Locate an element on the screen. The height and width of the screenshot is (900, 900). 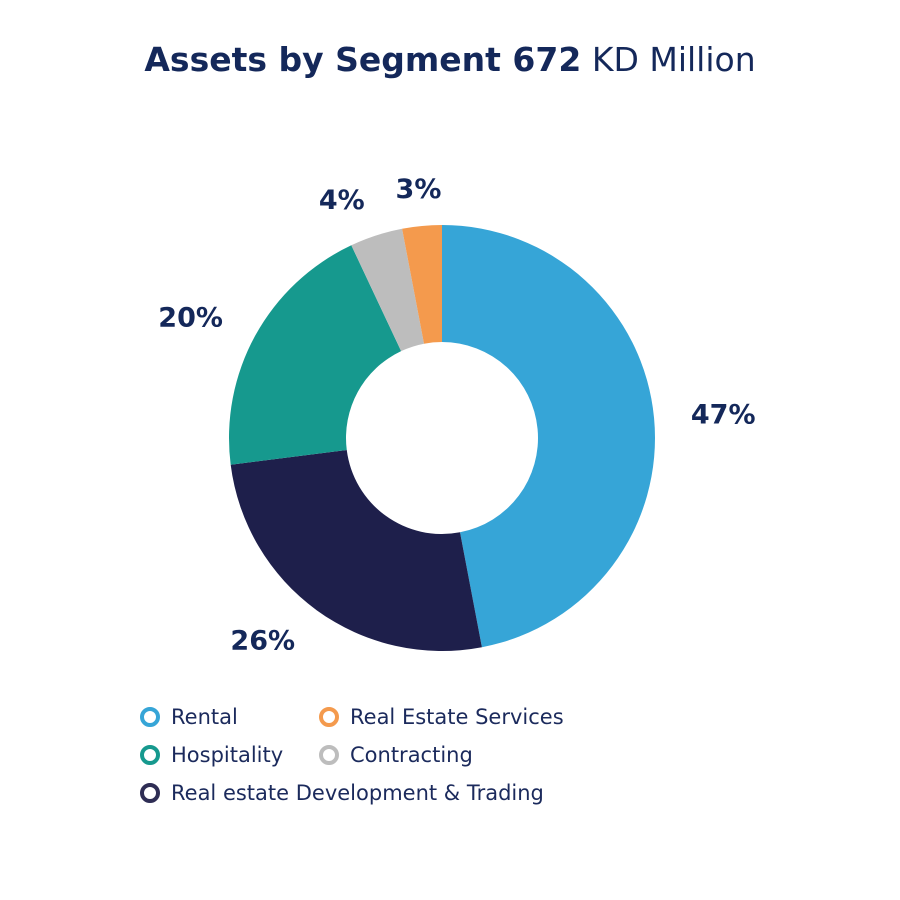
legend-label-hospitality: Hospitality is located at coordinates (227, 755).